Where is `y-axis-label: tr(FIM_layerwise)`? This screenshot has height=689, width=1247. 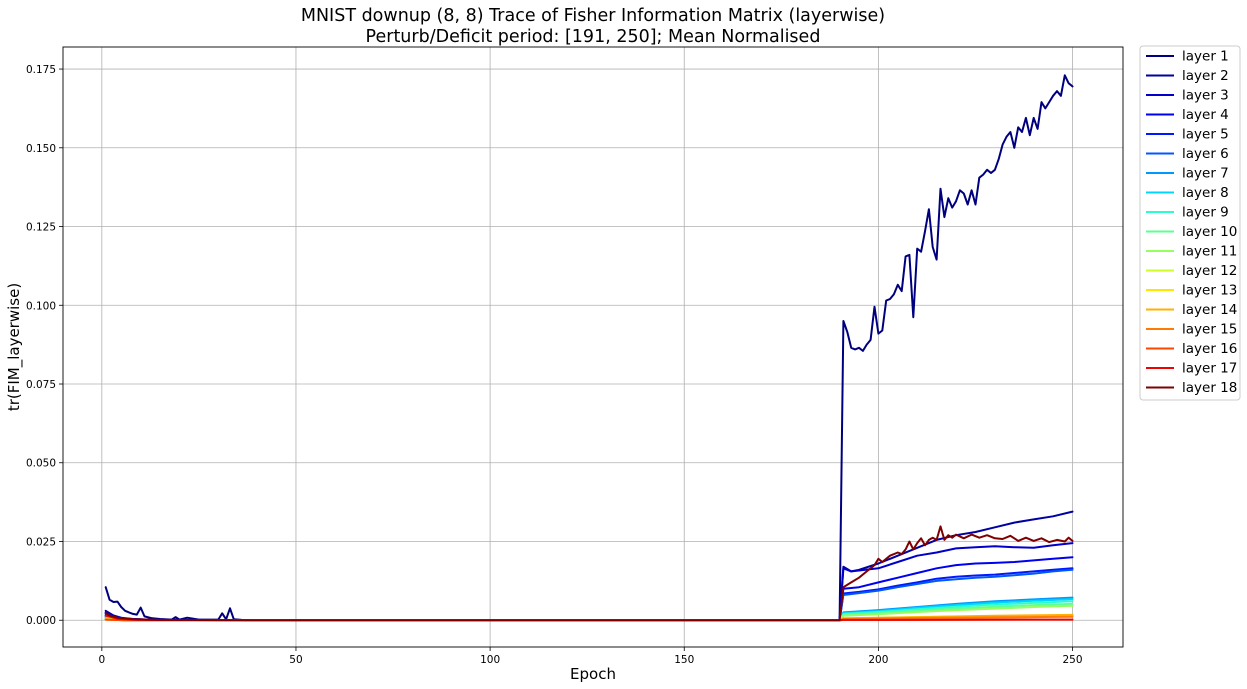
y-axis-label: tr(FIM_layerwise) is located at coordinates (14, 347).